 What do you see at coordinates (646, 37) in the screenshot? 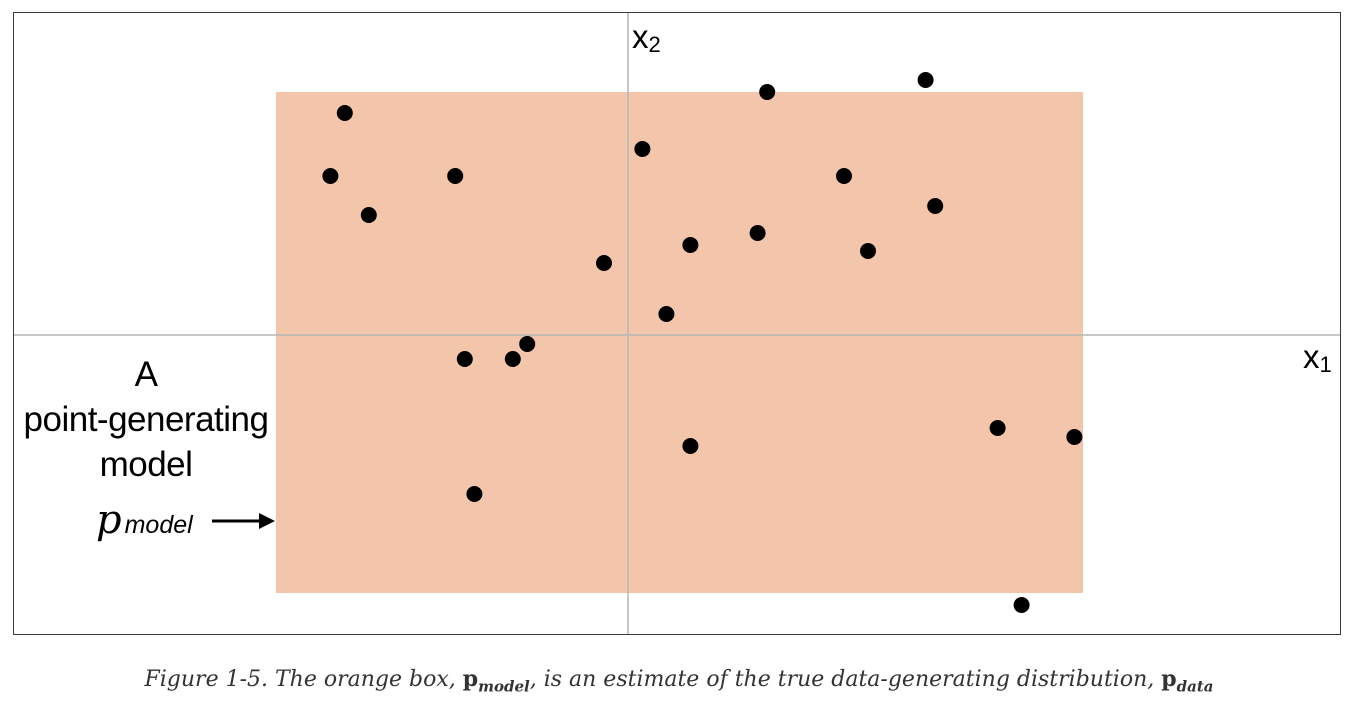
I see `y-axis-label: x2` at bounding box center [646, 37].